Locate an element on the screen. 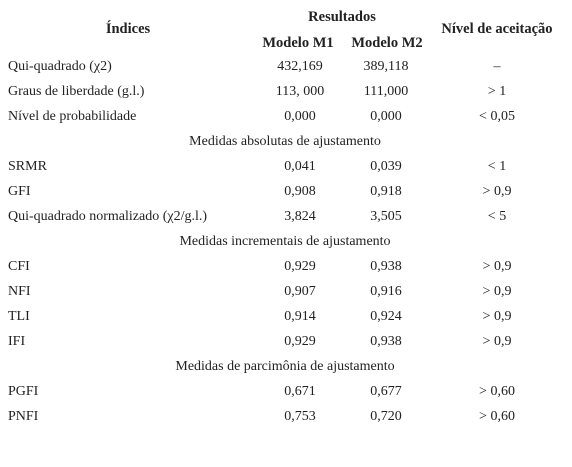 The height and width of the screenshot is (467, 572). cell: 0,753 is located at coordinates (300, 416).